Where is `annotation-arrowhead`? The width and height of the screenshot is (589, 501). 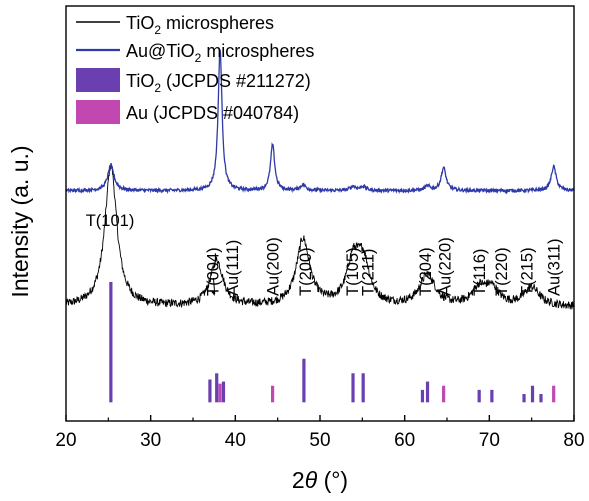
annotation-arrowhead is located at coordinates (212, 293).